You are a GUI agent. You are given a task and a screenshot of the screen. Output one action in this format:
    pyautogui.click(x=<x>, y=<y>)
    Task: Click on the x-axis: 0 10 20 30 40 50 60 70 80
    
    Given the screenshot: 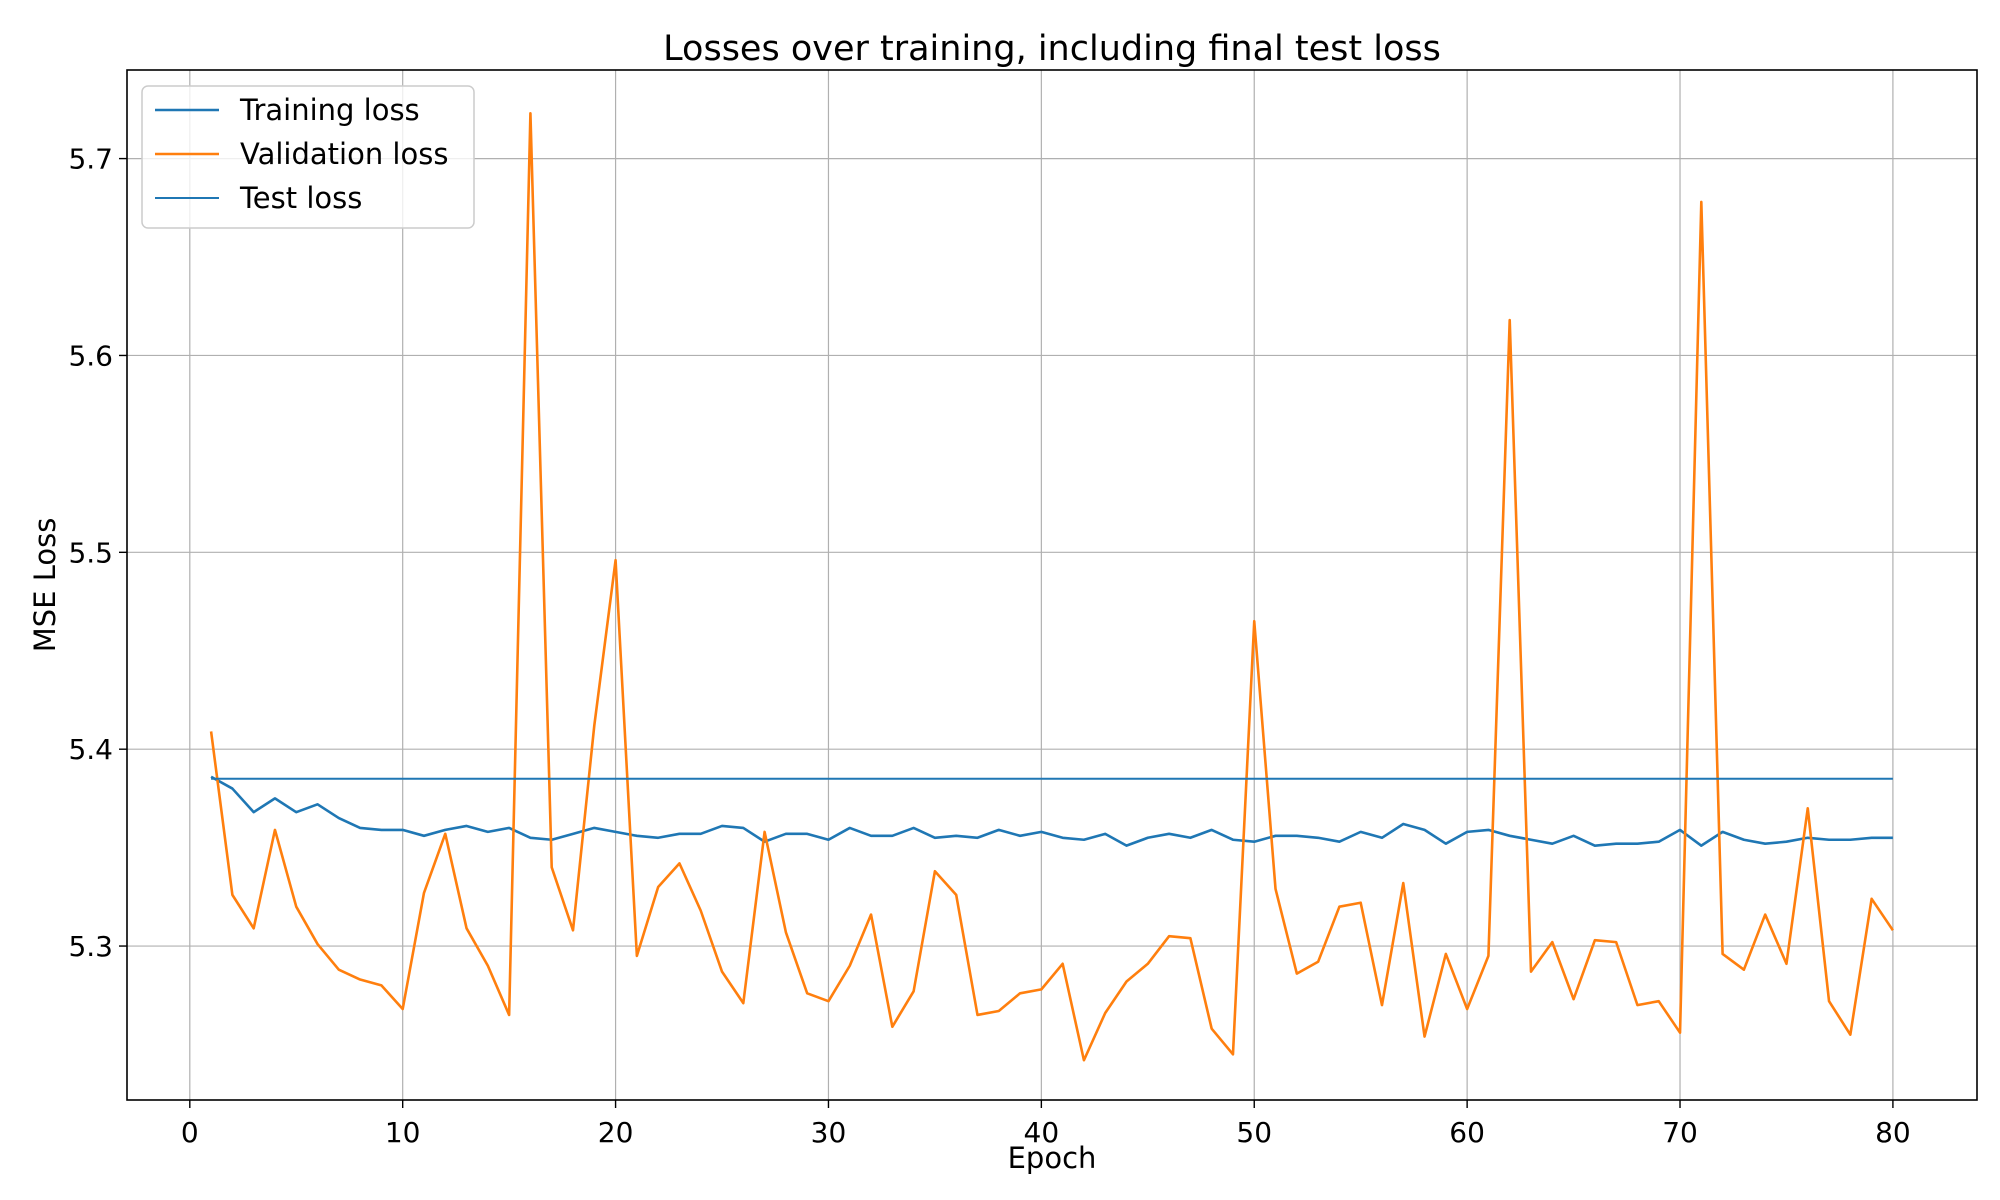 What is the action you would take?
    pyautogui.click(x=1046, y=1124)
    